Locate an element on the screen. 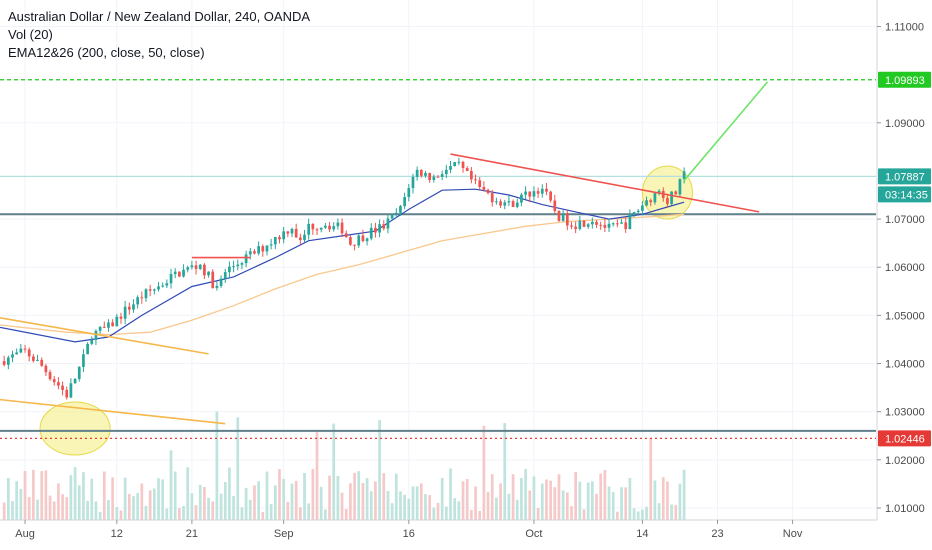  descending-resistance is located at coordinates (605, 183).